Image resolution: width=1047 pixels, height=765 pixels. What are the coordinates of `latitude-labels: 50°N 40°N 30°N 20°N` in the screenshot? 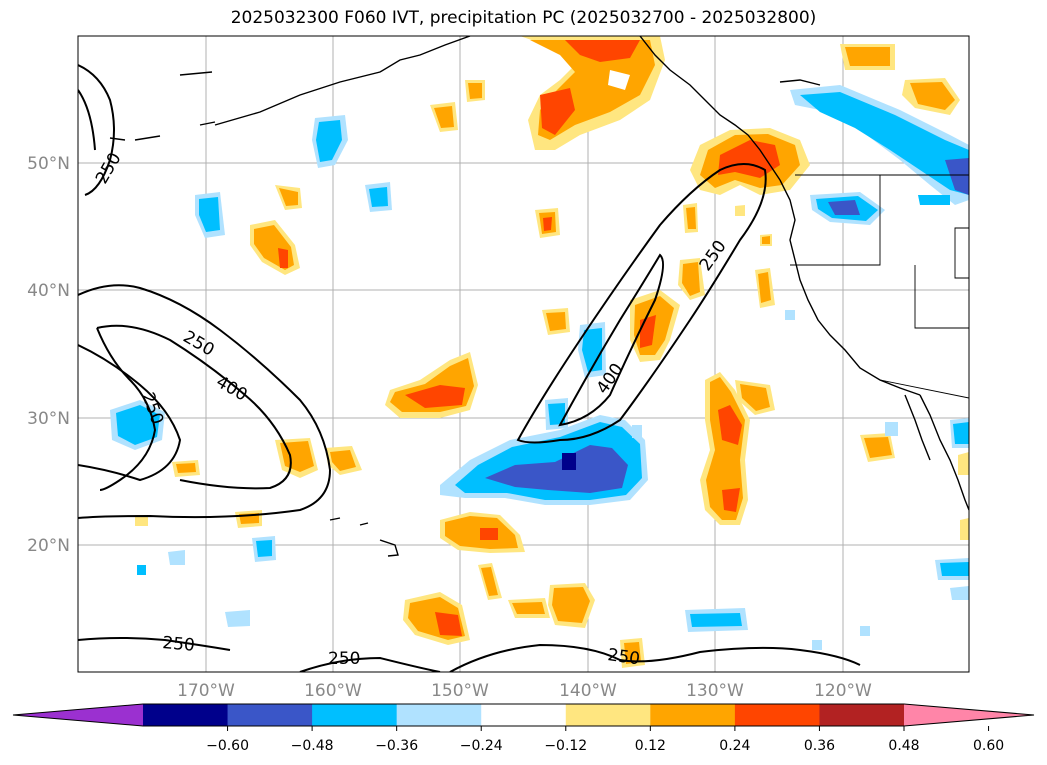 It's located at (48, 355).